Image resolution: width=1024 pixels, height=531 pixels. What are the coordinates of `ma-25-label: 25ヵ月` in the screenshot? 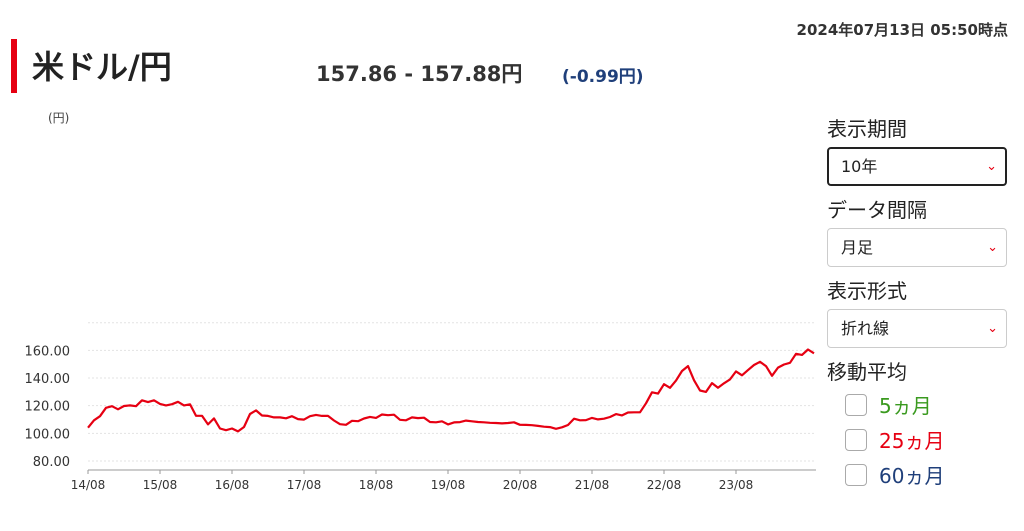 It's located at (912, 441).